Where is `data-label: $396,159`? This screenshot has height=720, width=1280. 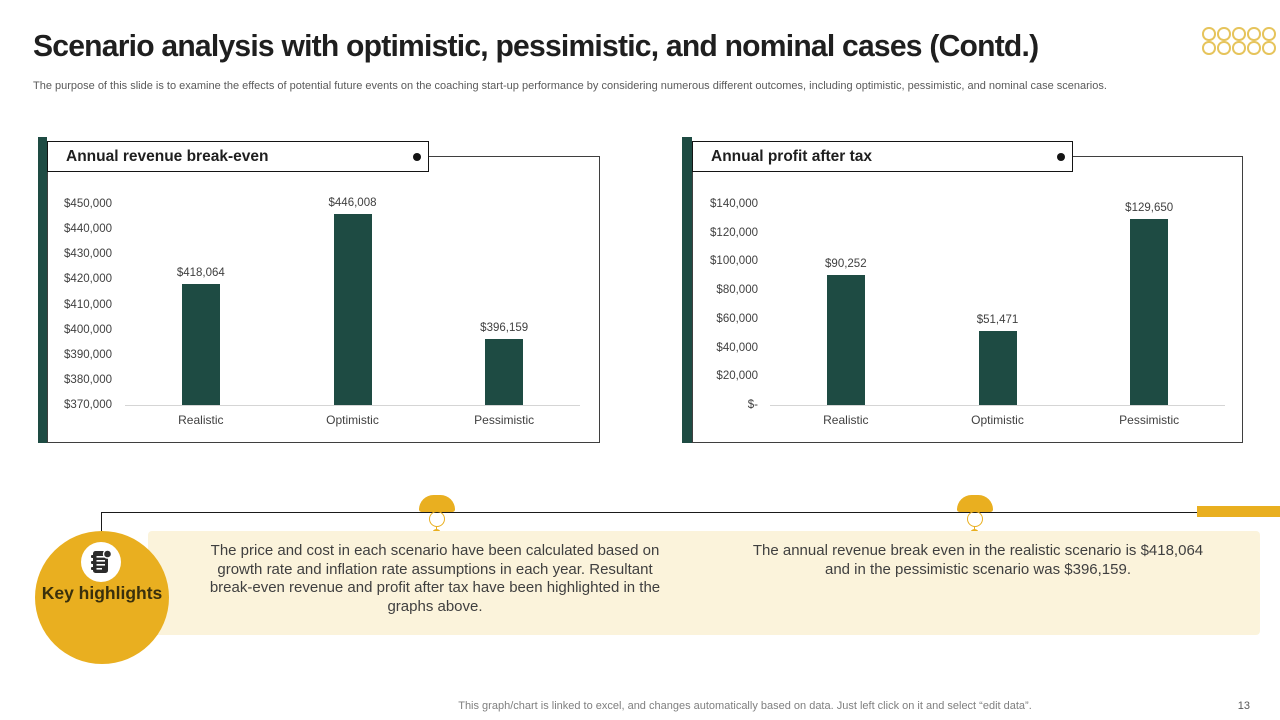
data-label: $396,159 is located at coordinates (504, 328).